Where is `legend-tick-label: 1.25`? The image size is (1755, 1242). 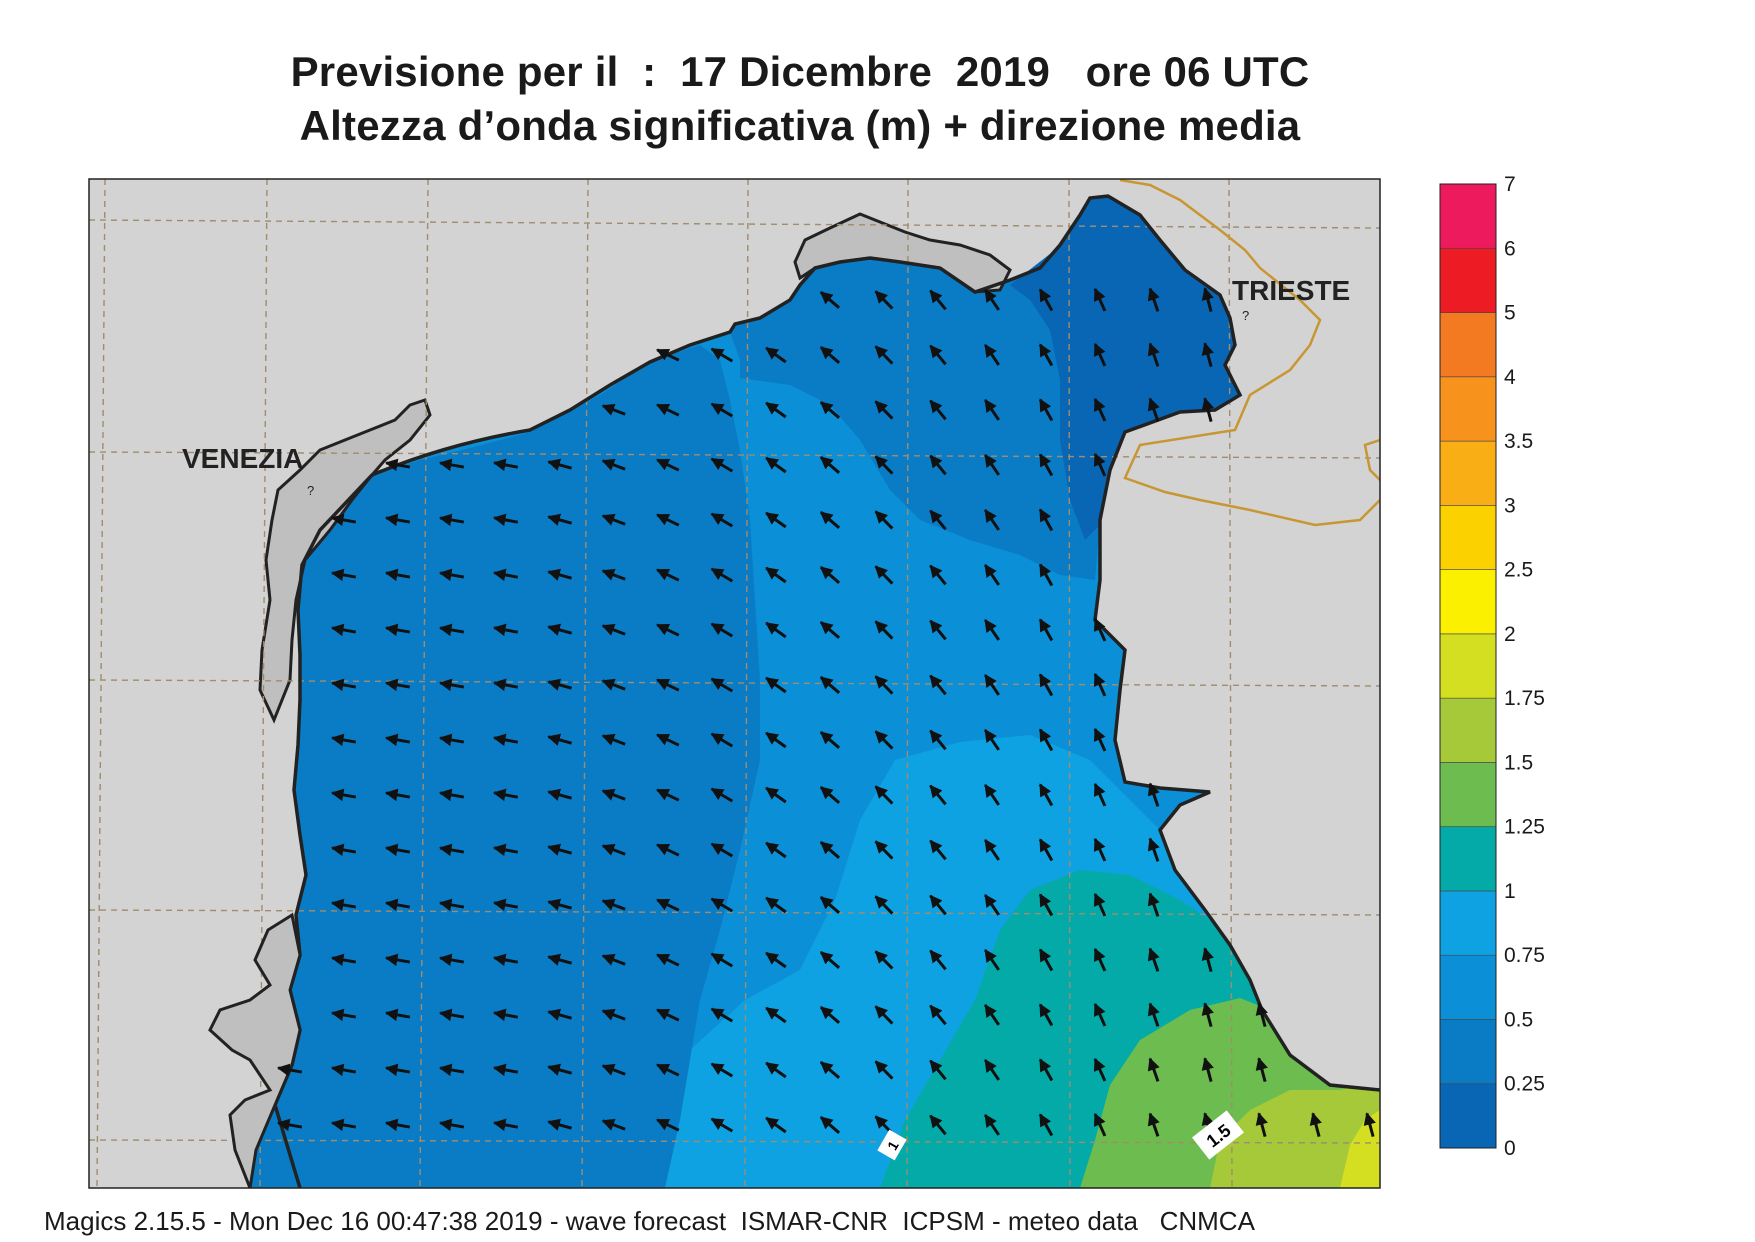
legend-tick-label: 1.25 is located at coordinates (1524, 827).